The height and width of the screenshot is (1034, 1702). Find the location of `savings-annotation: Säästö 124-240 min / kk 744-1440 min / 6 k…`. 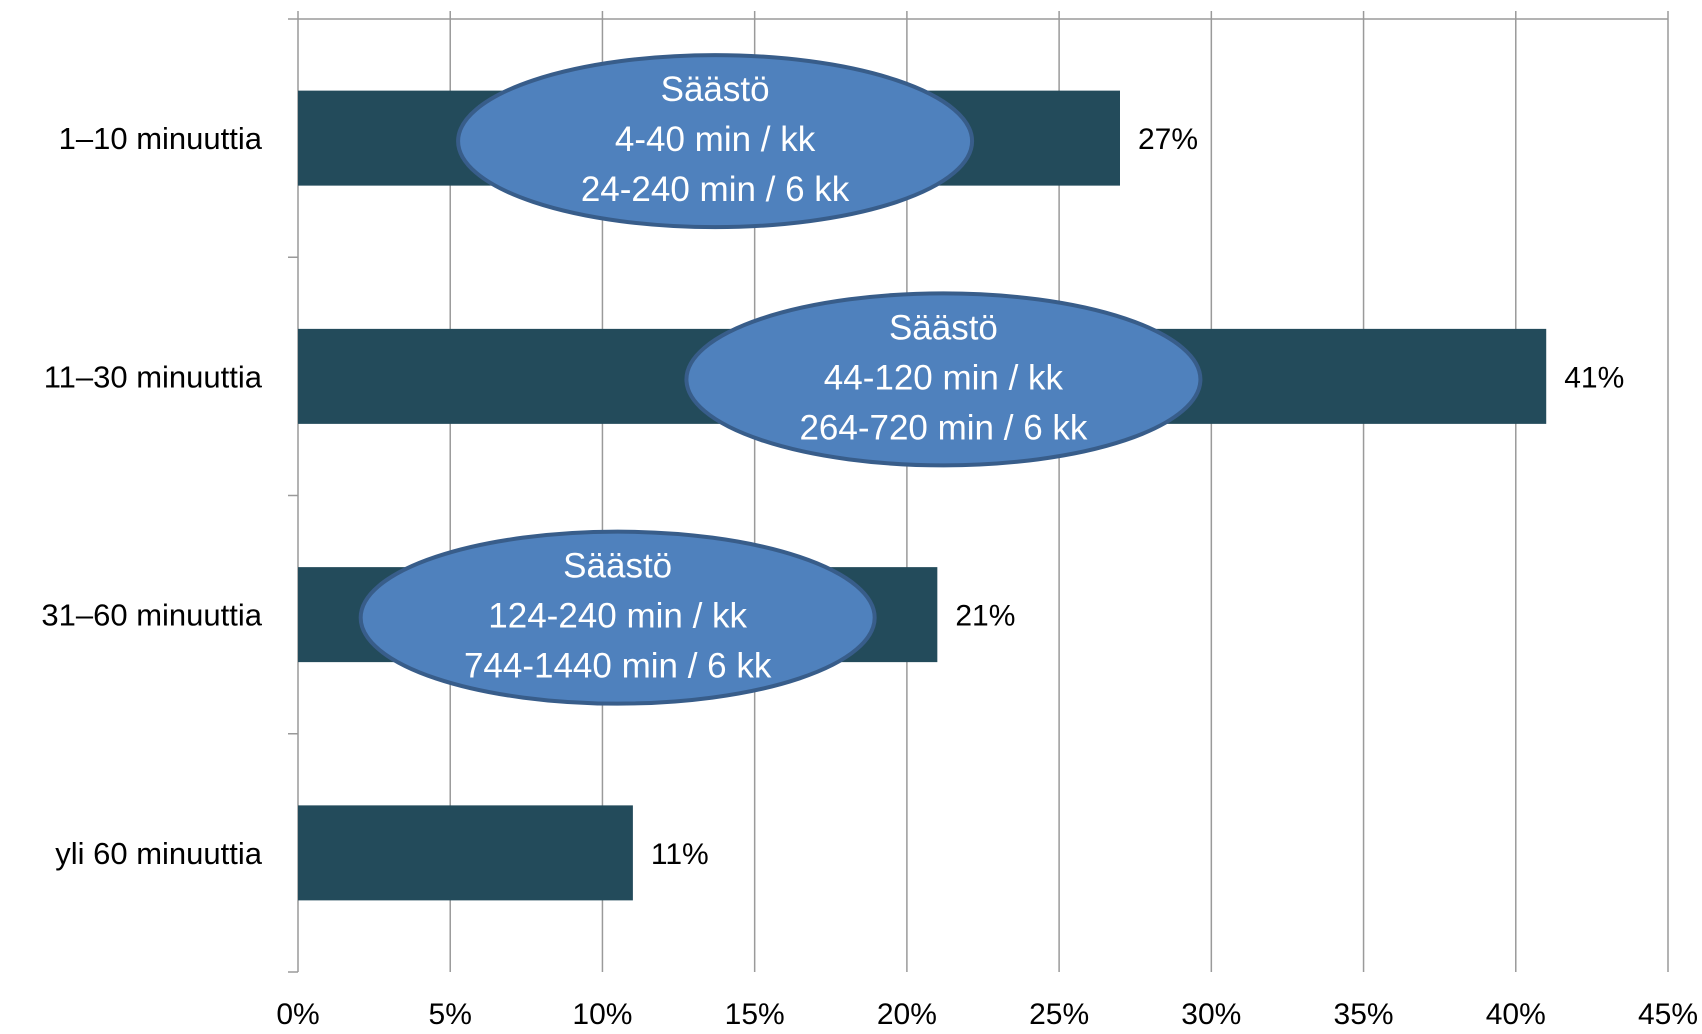

savings-annotation: Säästö 124-240 min / kk 744-1440 min / 6 k… is located at coordinates (617, 617).